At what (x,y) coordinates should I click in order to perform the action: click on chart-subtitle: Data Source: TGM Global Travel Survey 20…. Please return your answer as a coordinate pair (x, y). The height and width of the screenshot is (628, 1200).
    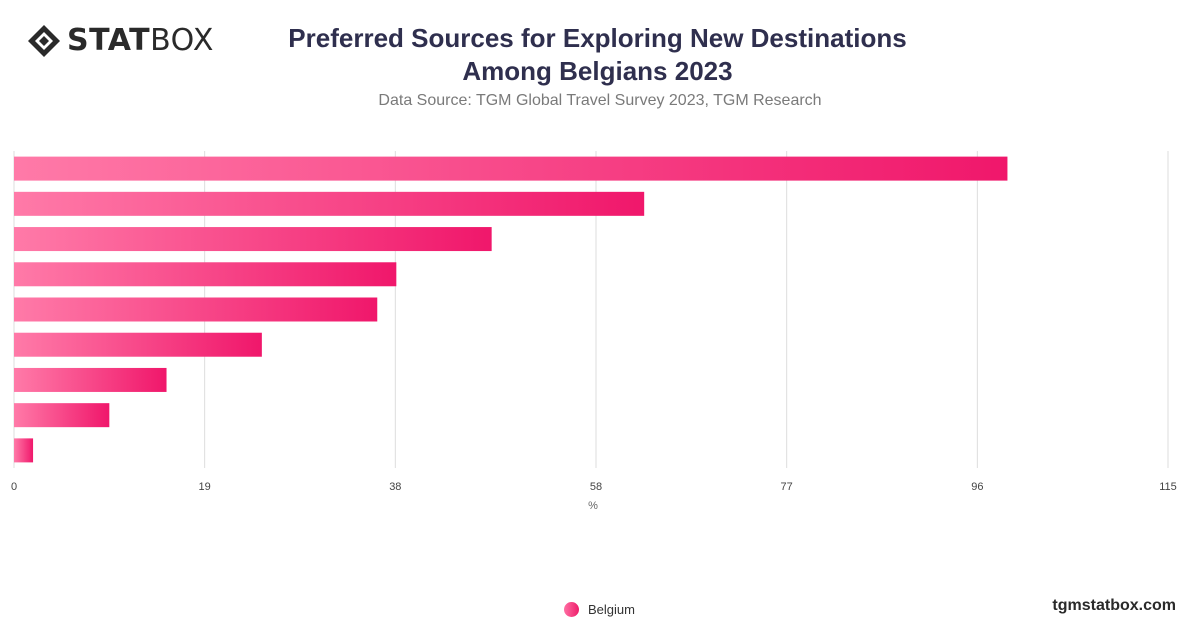
    Looking at the image, I should click on (600, 100).